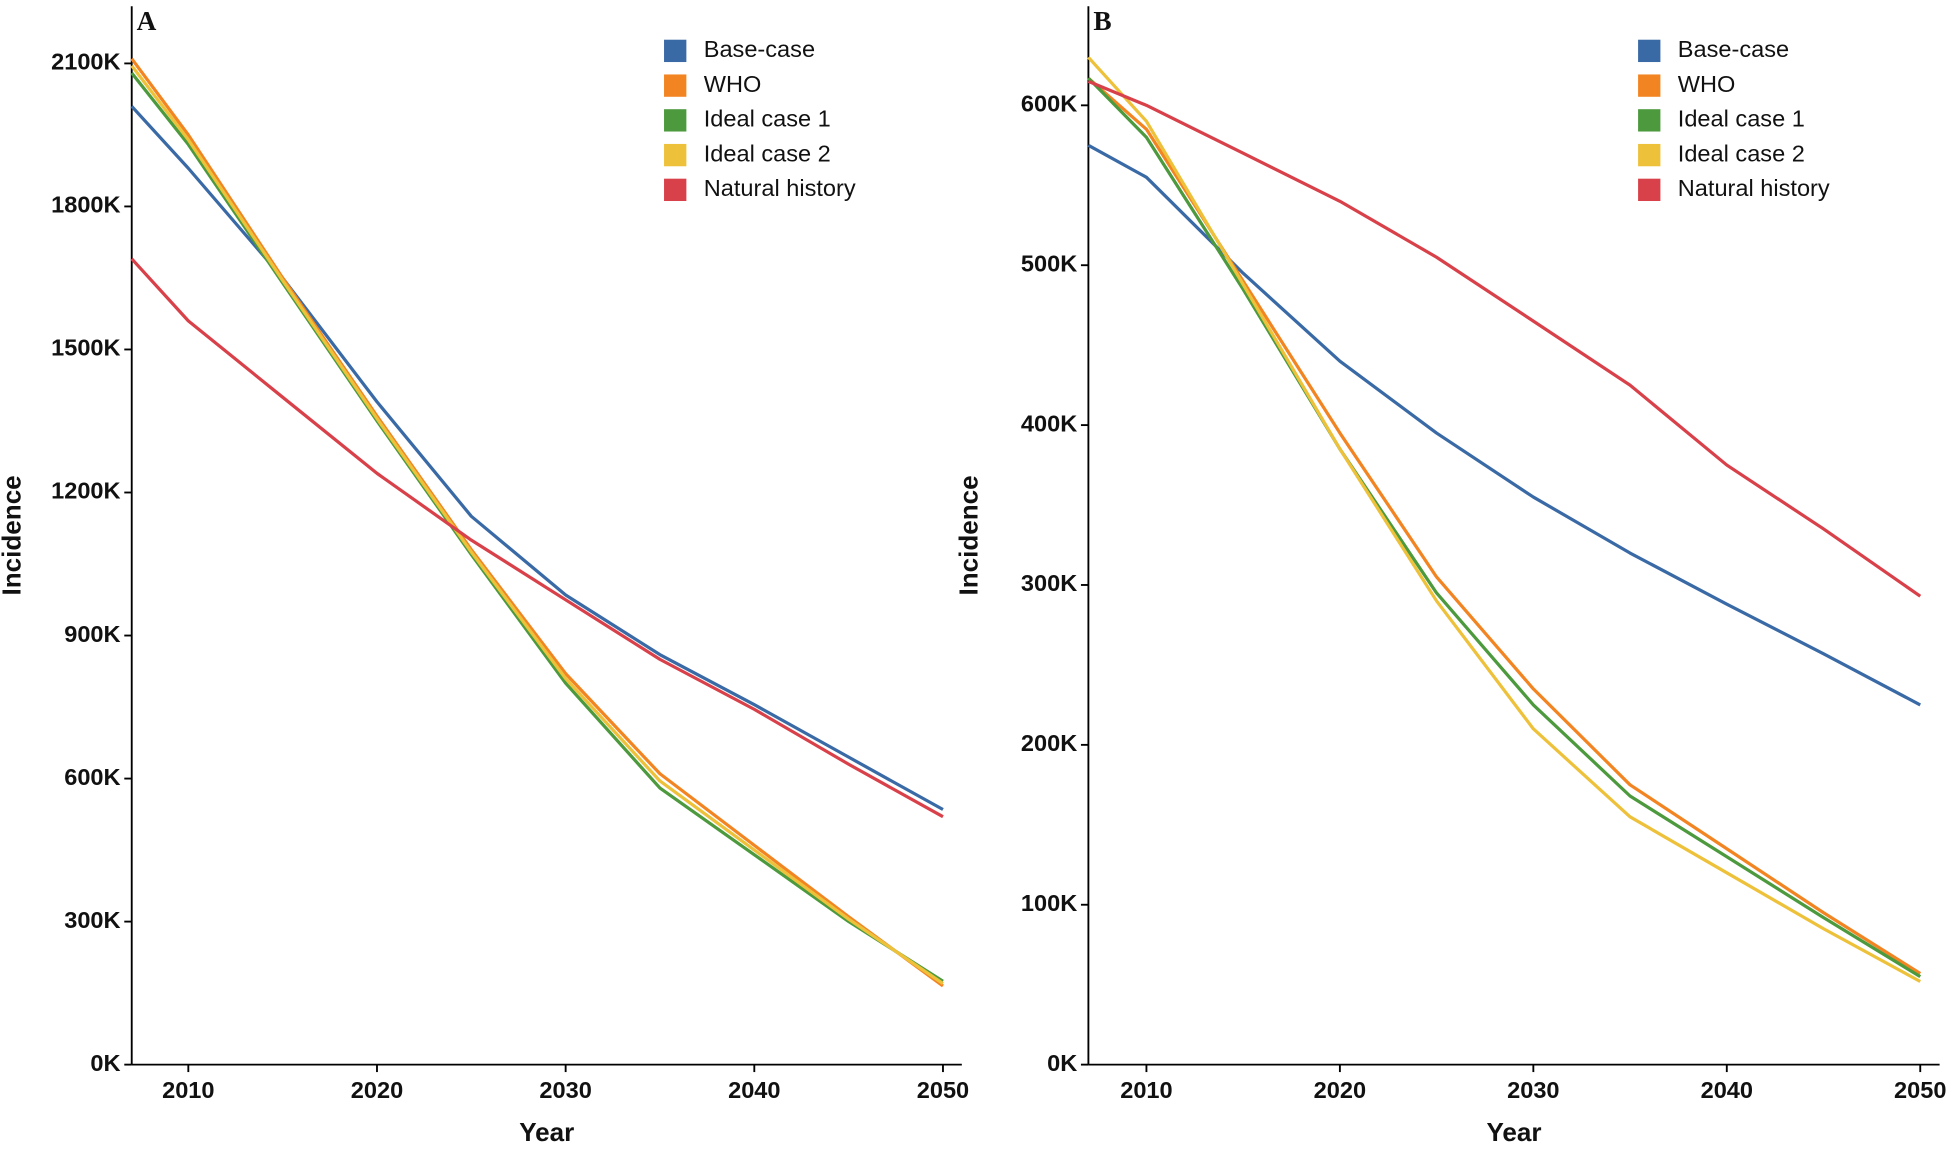 Image resolution: width=1946 pixels, height=1149 pixels. What do you see at coordinates (92, 634) in the screenshot?
I see `y-tick-label: 900K` at bounding box center [92, 634].